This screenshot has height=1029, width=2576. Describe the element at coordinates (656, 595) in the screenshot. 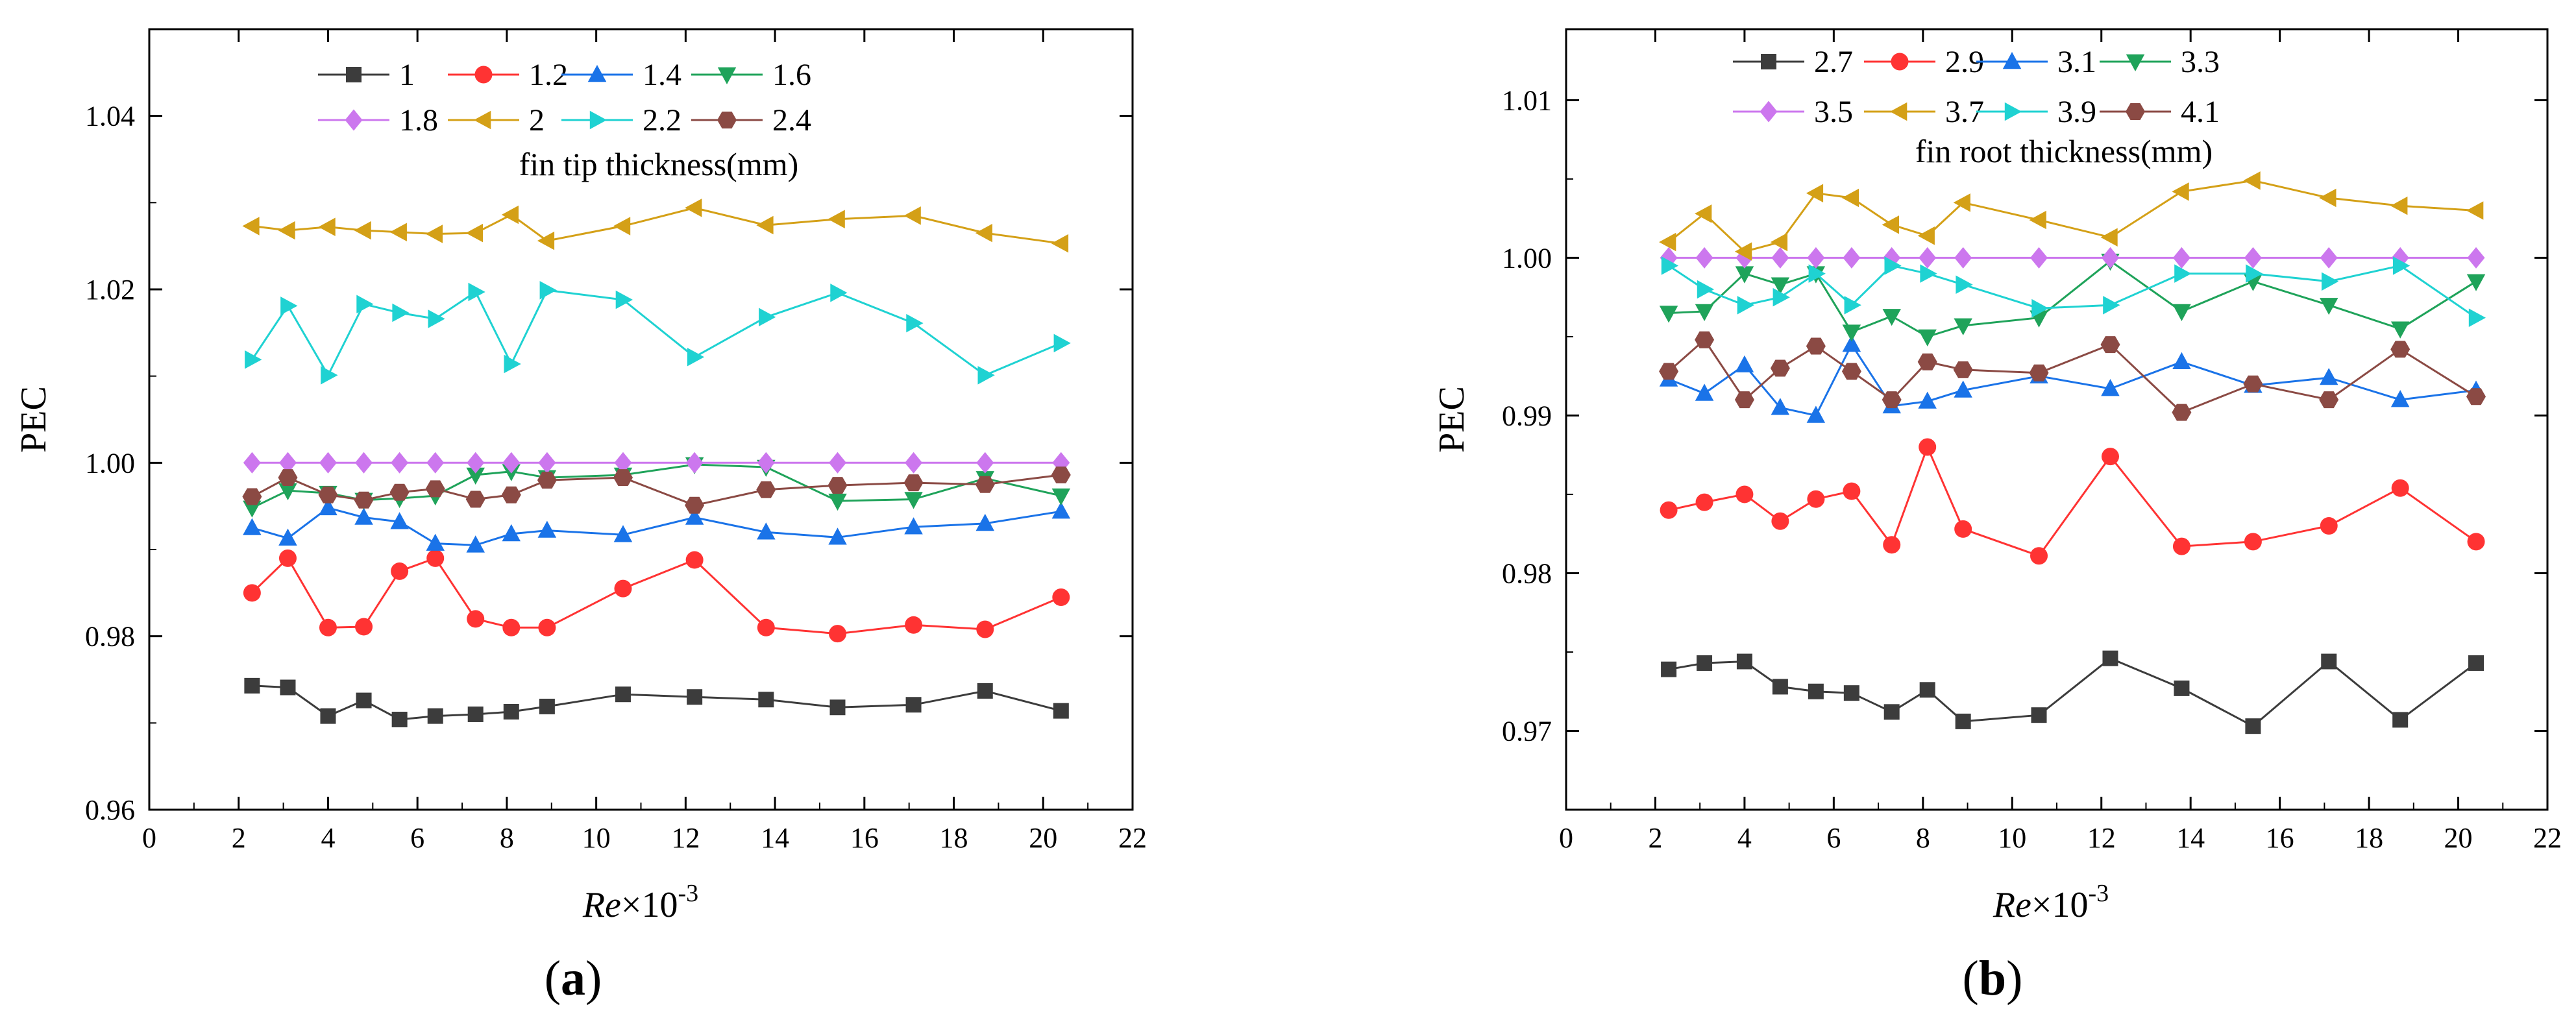

I see `series-line-a-1.2` at that location.